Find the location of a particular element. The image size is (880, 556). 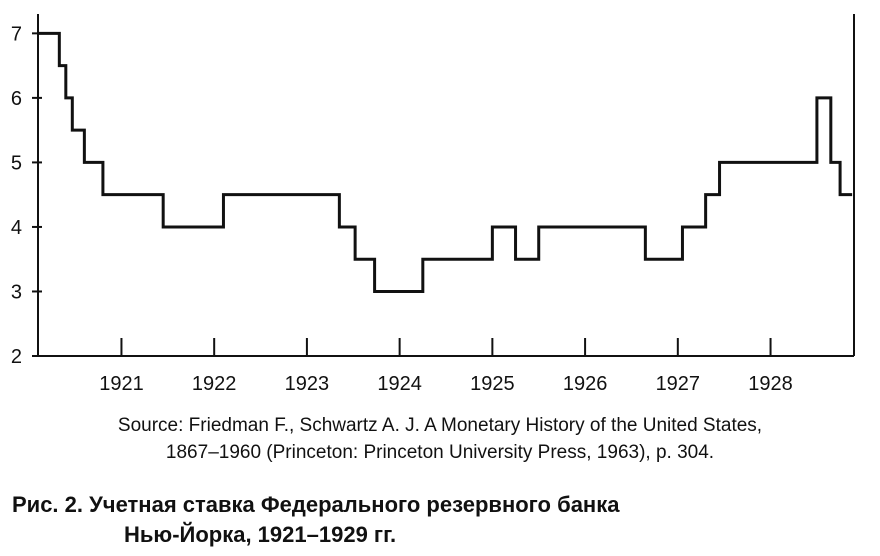

figure-caption-line-2: Нью-Йорка, 1921–1929 гг. is located at coordinates (260, 534).